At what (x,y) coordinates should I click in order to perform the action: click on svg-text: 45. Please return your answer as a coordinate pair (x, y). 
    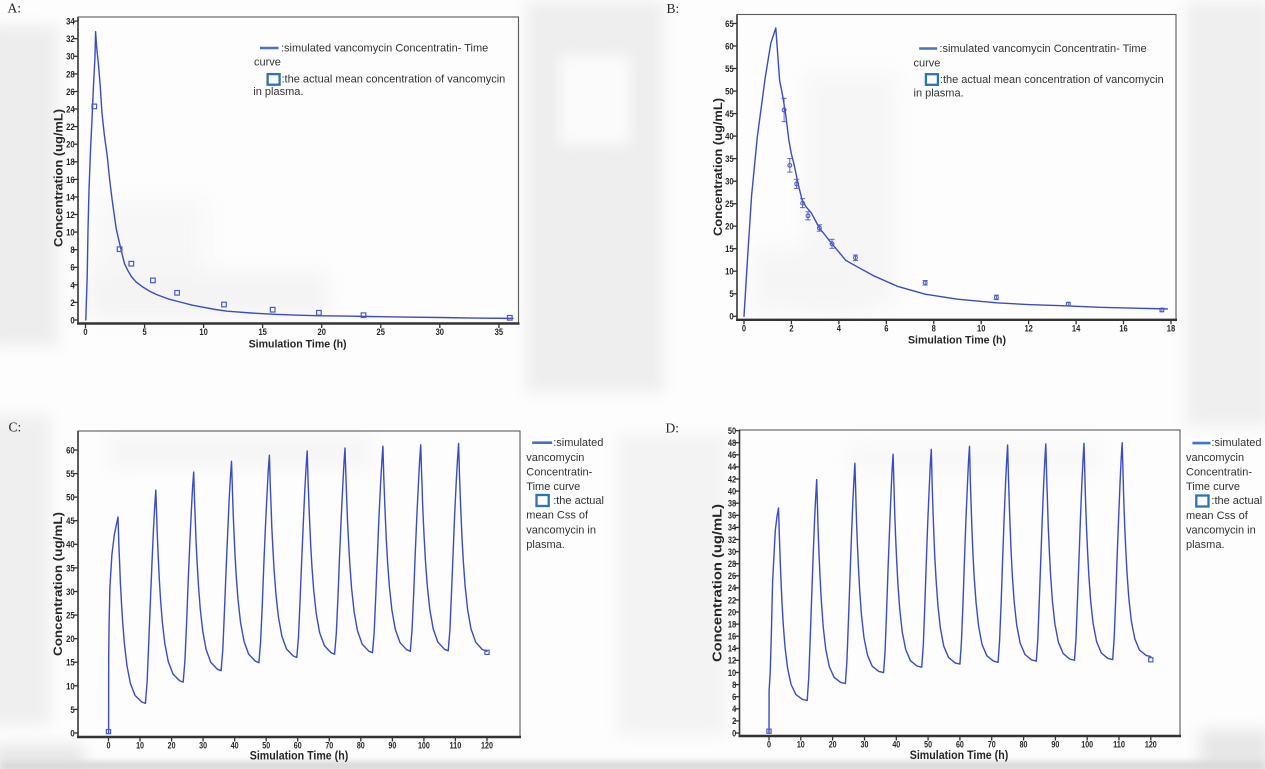
    Looking at the image, I should click on (70, 521).